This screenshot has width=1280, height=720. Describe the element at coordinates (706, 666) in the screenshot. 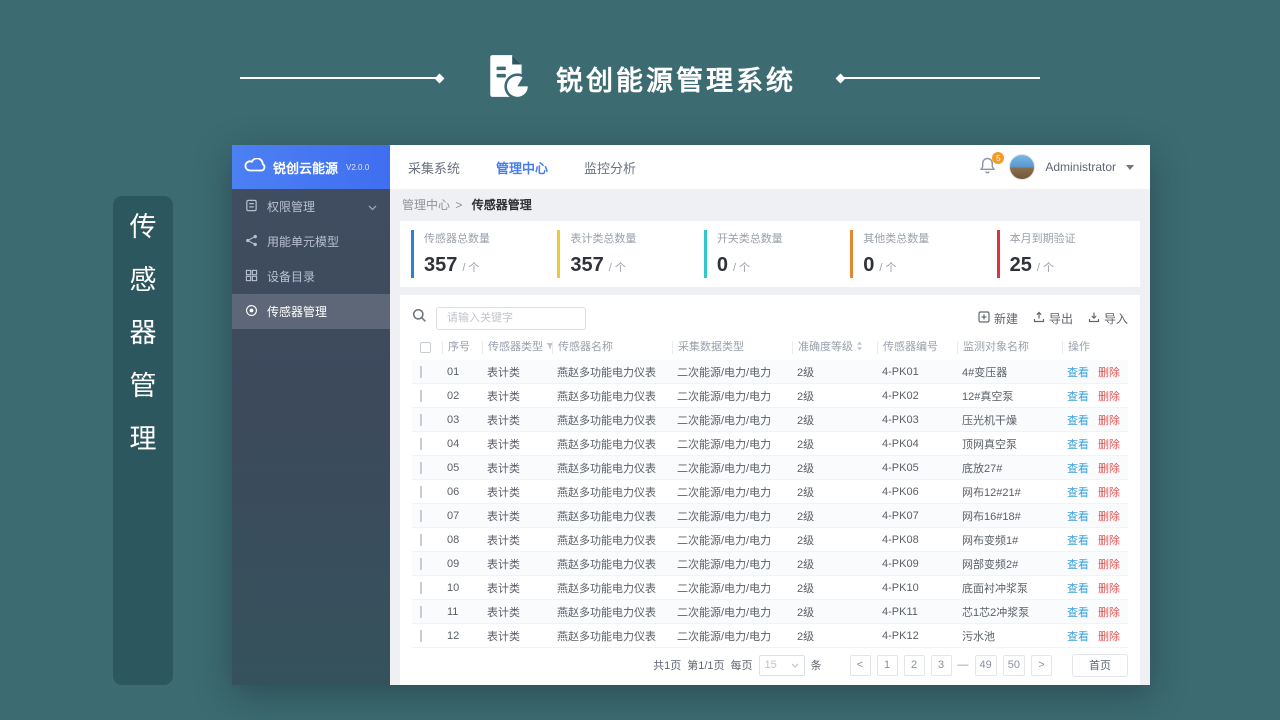

I see `current-page-label: 第1/1页` at that location.